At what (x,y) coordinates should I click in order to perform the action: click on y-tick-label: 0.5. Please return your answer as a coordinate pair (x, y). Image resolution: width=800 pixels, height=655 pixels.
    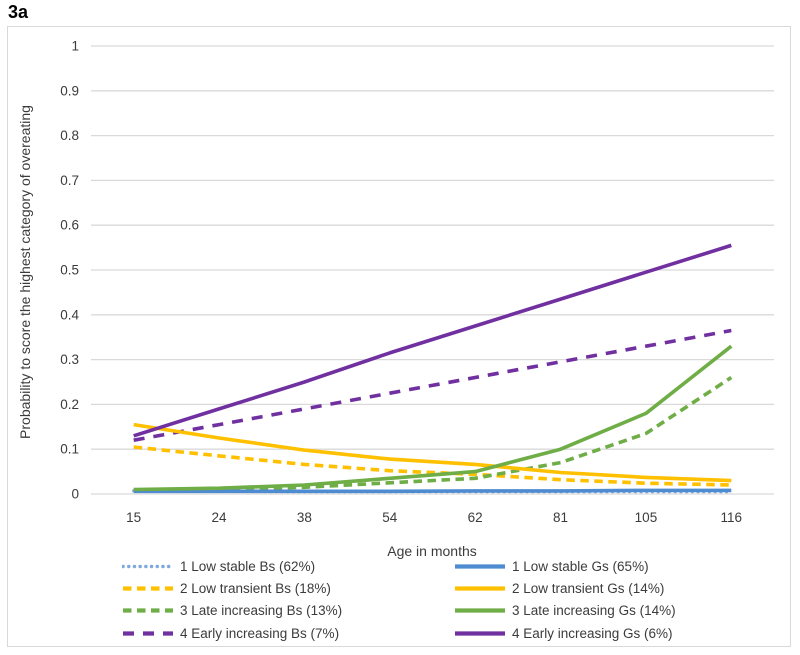
    Looking at the image, I should click on (69, 270).